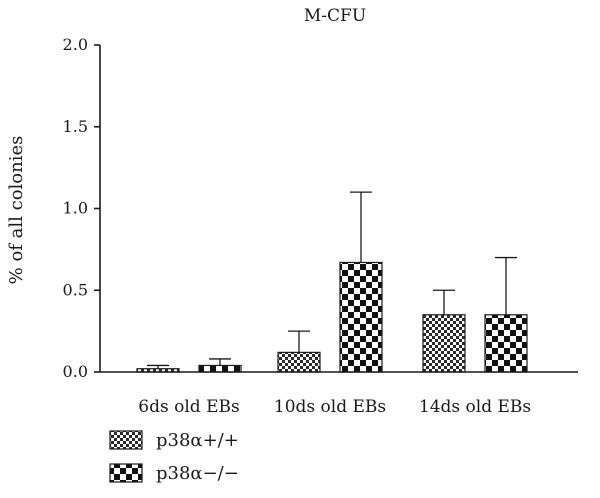 This screenshot has height=498, width=600. I want to click on y-axis-ticks: 0.0 0.5 1.0 1.5 2.0, so click(81, 208).